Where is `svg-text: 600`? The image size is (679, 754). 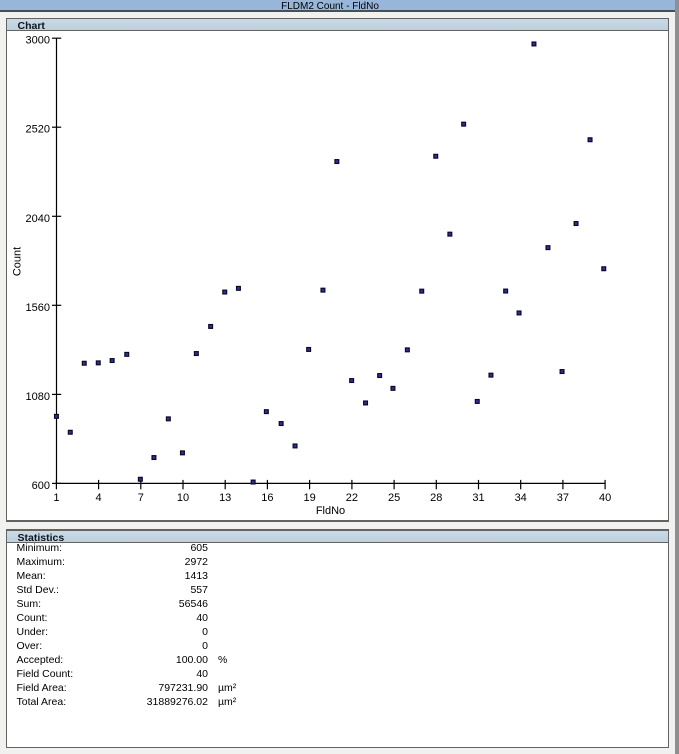 svg-text: 600 is located at coordinates (41, 486).